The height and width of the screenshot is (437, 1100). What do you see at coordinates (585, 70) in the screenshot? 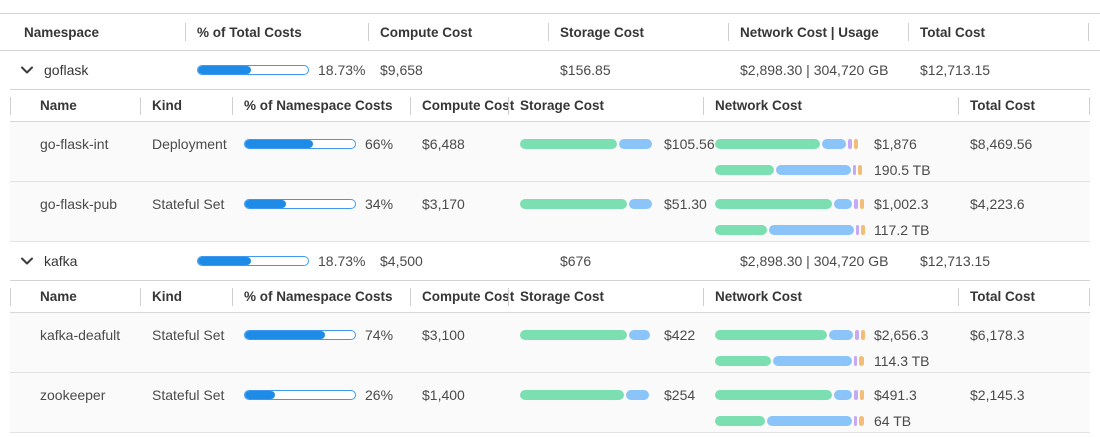
I see `storage-cost-value: $156.85` at bounding box center [585, 70].